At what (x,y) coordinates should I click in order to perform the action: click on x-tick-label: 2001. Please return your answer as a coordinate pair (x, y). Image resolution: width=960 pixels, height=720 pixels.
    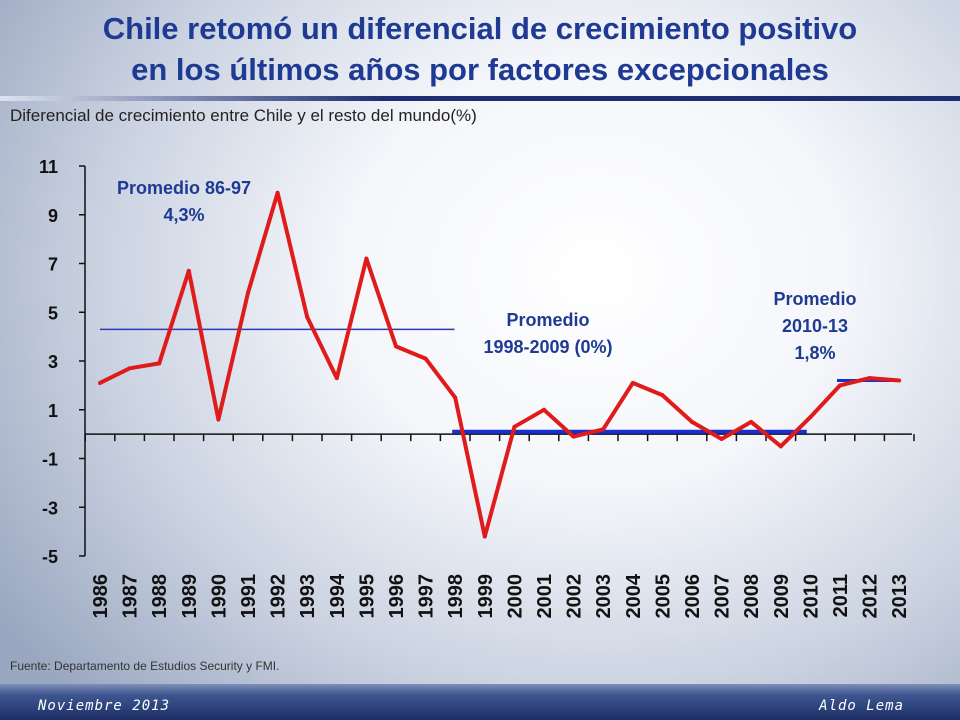
    Looking at the image, I should click on (545, 596).